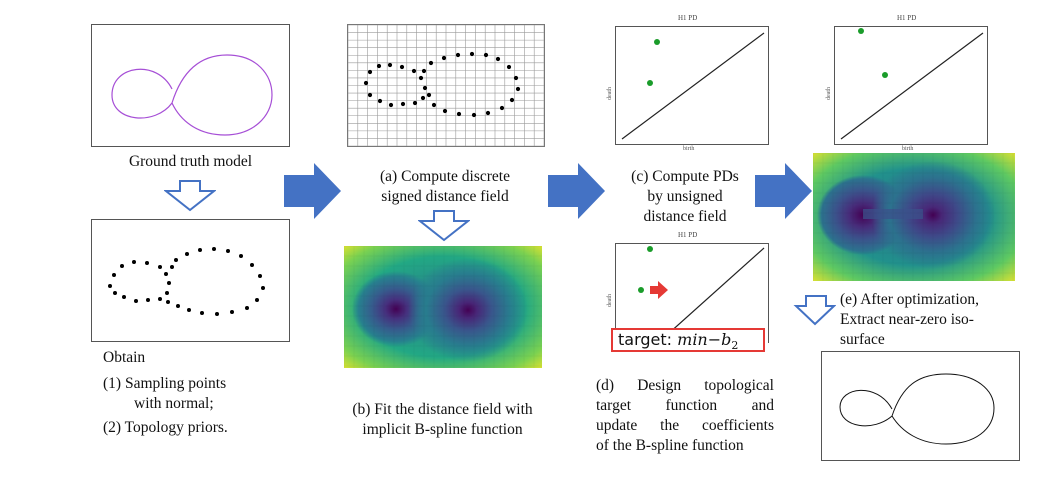  Describe the element at coordinates (685, 425) in the screenshot. I see `caption-d-line3: update the coefficients` at that location.